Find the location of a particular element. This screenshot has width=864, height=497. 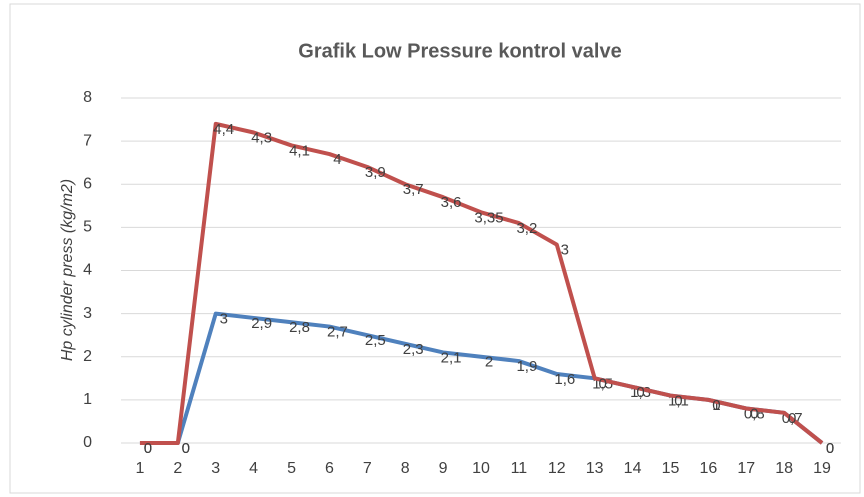

x-tick-label: 3 is located at coordinates (215, 468).